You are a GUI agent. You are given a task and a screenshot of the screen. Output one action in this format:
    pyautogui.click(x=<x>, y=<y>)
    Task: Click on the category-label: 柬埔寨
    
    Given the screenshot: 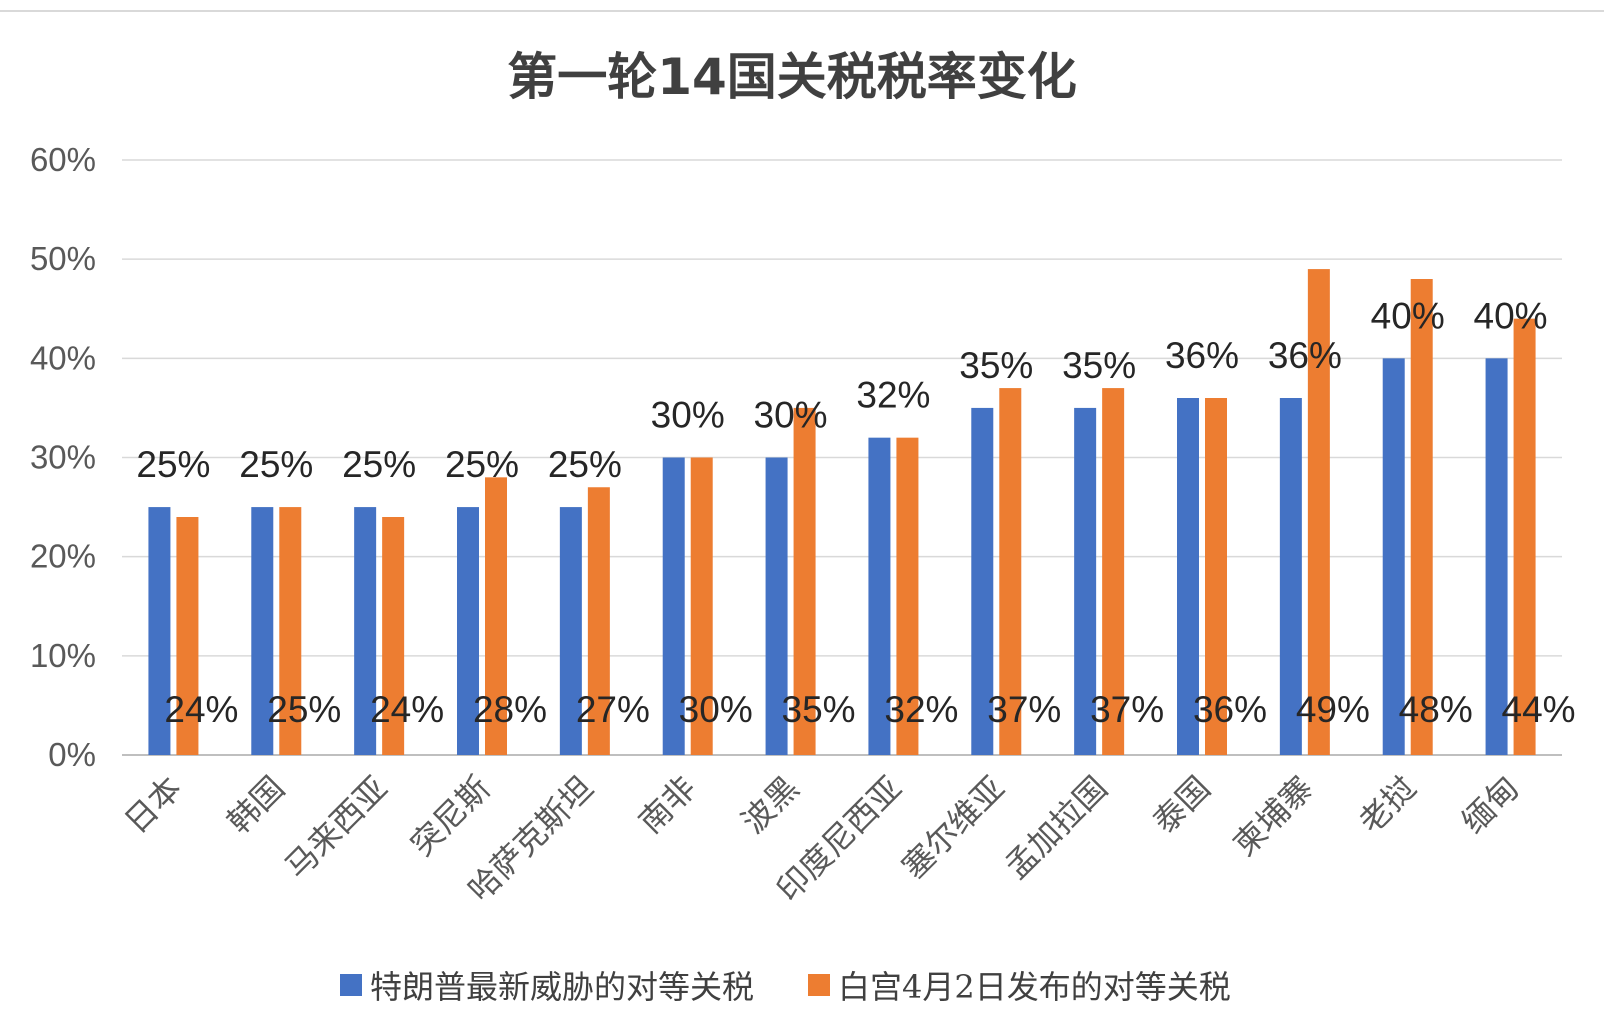 What is the action you would take?
    pyautogui.click(x=1273, y=816)
    